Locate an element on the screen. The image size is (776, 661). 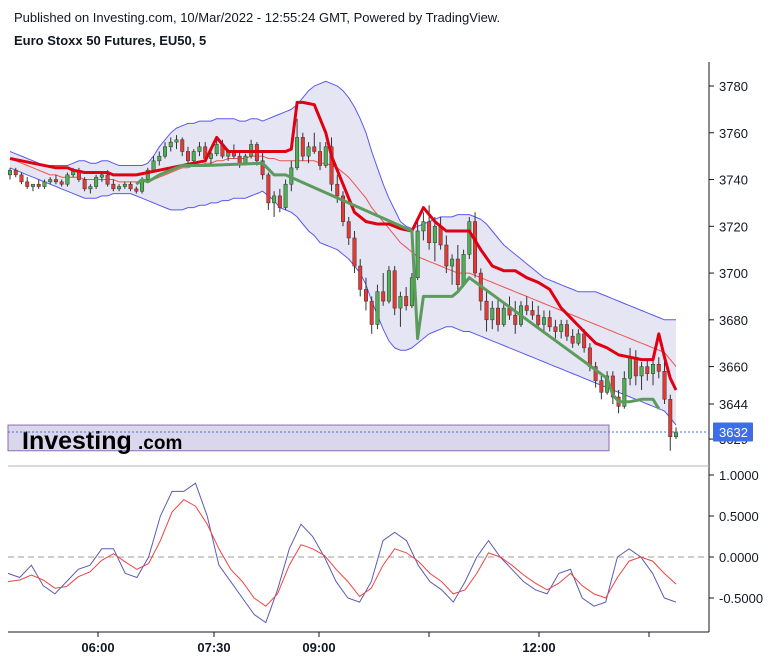
price-tick-label: 3660 is located at coordinates (733, 367).